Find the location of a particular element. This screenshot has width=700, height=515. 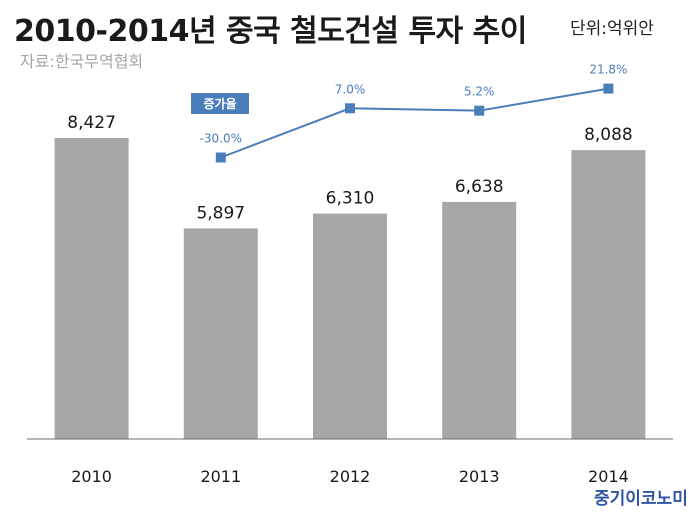

growth-marker-2014 is located at coordinates (608, 88).